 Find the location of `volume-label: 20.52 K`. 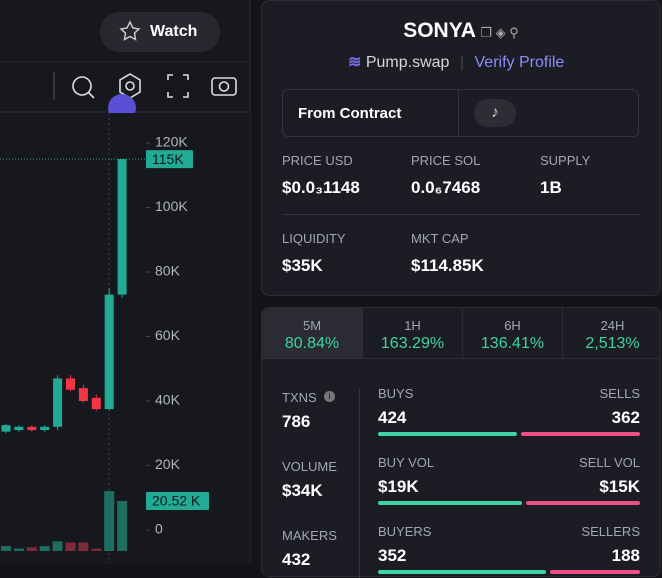

volume-label: 20.52 K is located at coordinates (176, 501).